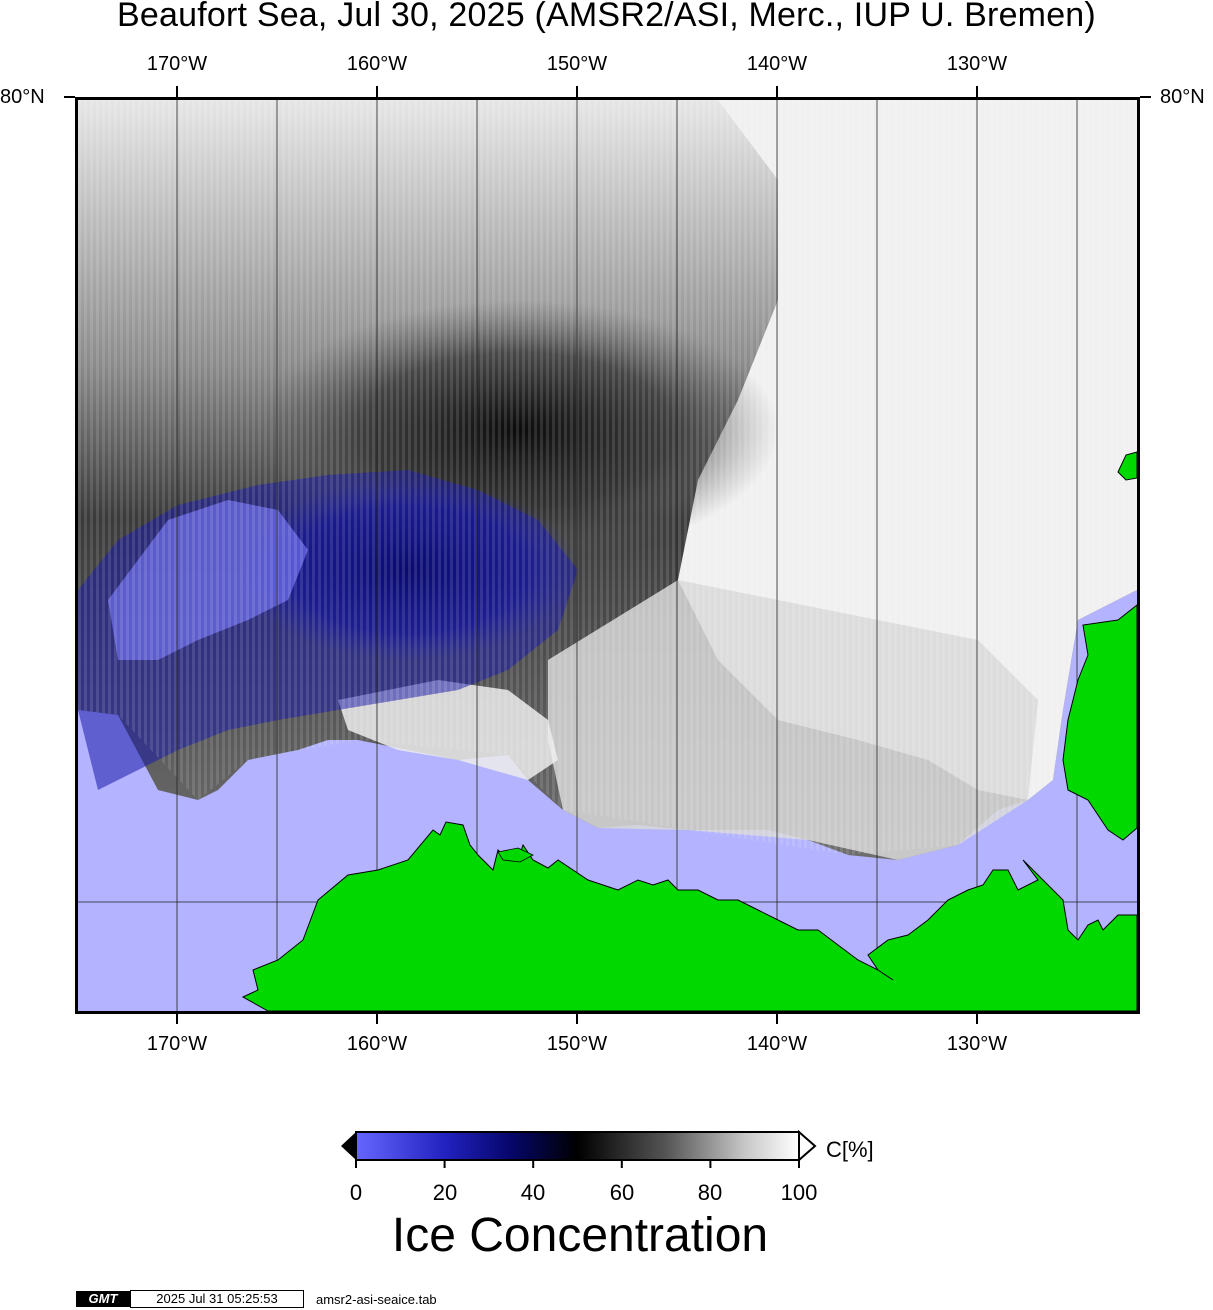 This screenshot has height=1310, width=1213. Describe the element at coordinates (777, 1044) in the screenshot. I see `bottom-lon-label-140w: 140°W` at that location.